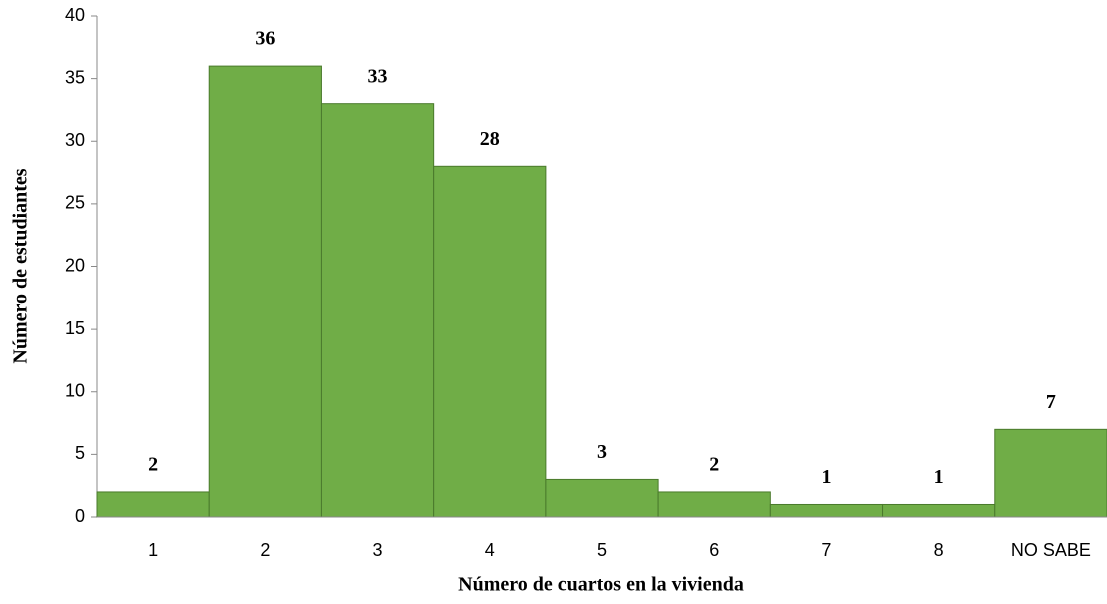 The width and height of the screenshot is (1107, 604). What do you see at coordinates (939, 550) in the screenshot?
I see `x-tick-label: 8` at bounding box center [939, 550].